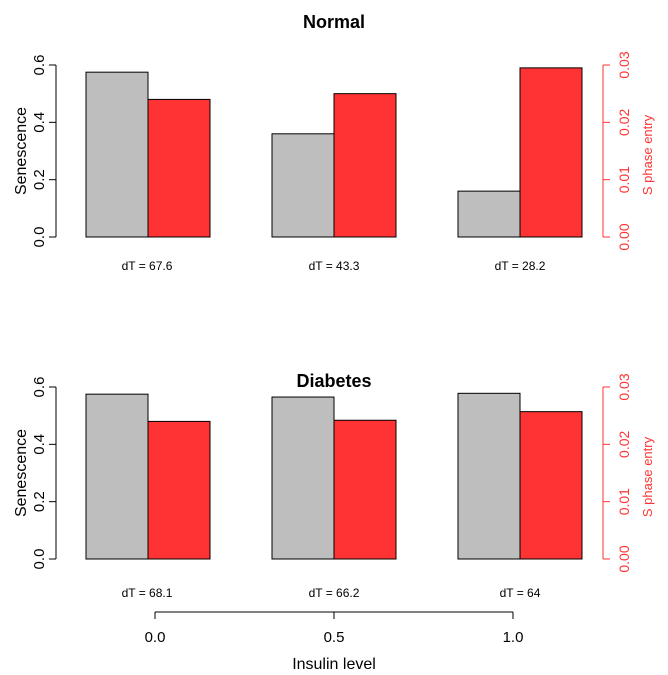  Describe the element at coordinates (334, 593) in the screenshot. I see `dt-annotation: dT = 66.2` at that location.